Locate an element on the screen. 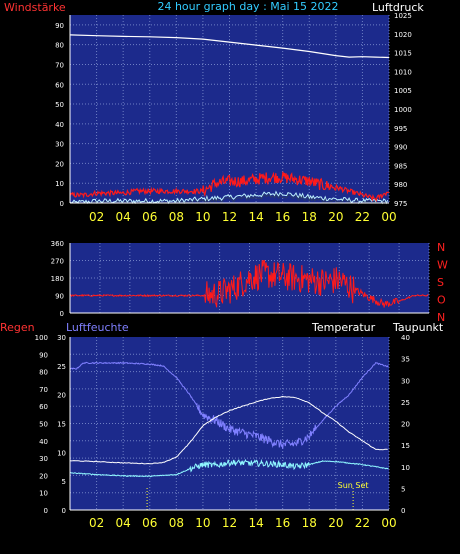 The image size is (460, 554). rain-tick-label: 50 is located at coordinates (43, 425).